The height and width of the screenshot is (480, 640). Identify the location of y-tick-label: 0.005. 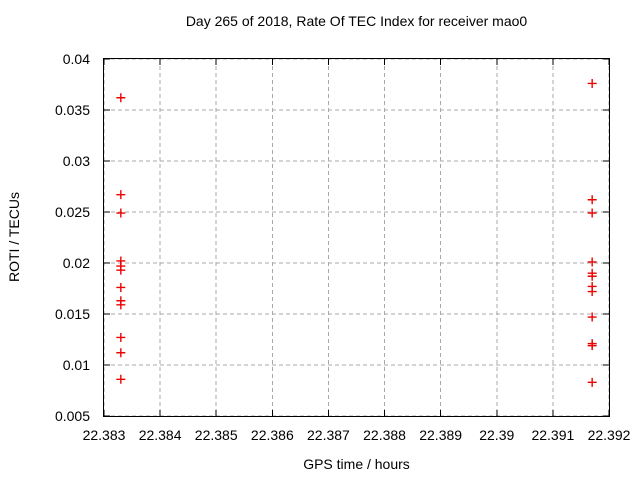
(72, 416).